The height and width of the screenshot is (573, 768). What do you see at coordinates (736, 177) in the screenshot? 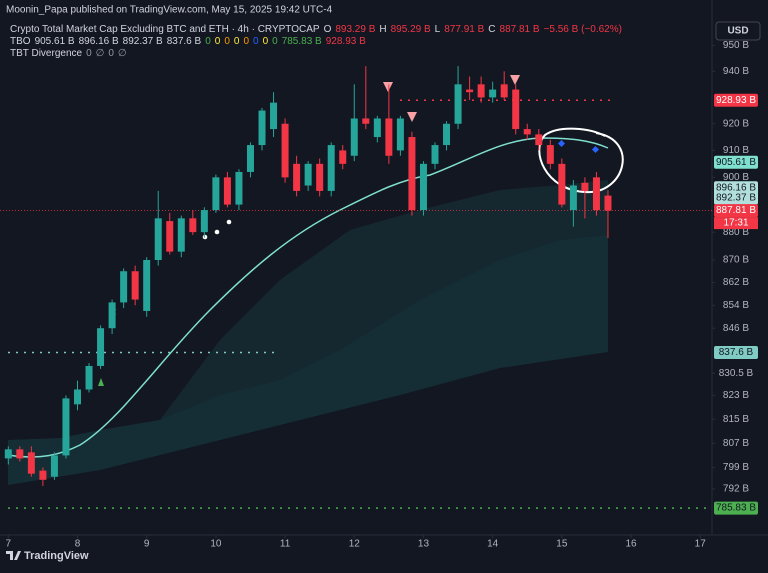
I see `y-tick-label: 900 B` at bounding box center [736, 177].